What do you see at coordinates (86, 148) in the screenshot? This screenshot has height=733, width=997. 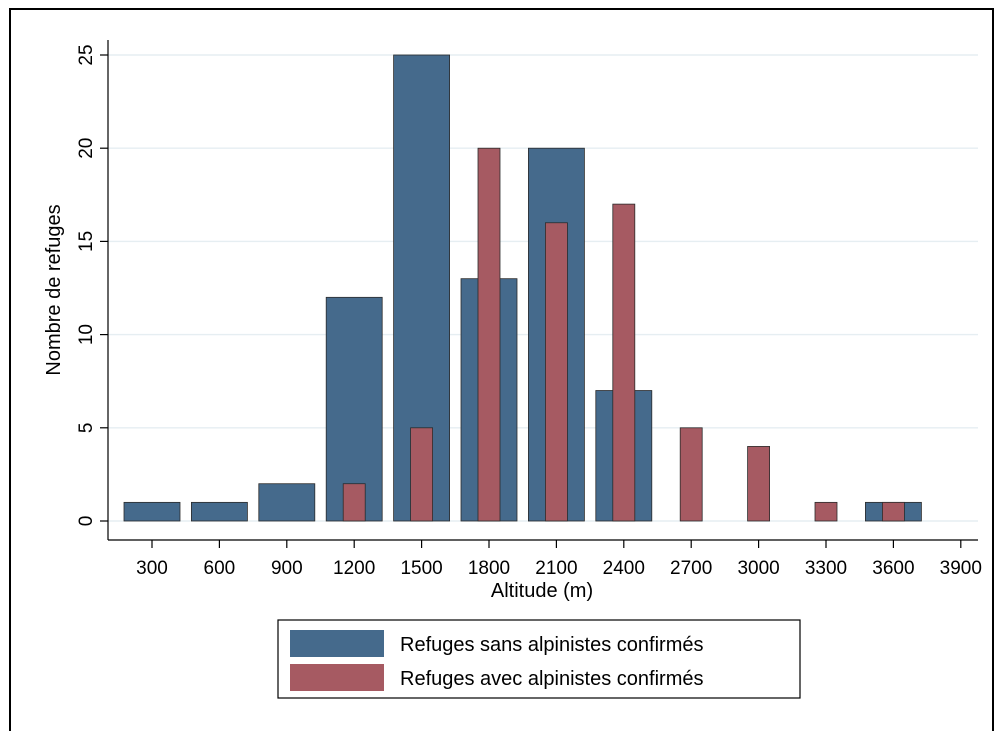 I see `y-tick-label: 20` at bounding box center [86, 148].